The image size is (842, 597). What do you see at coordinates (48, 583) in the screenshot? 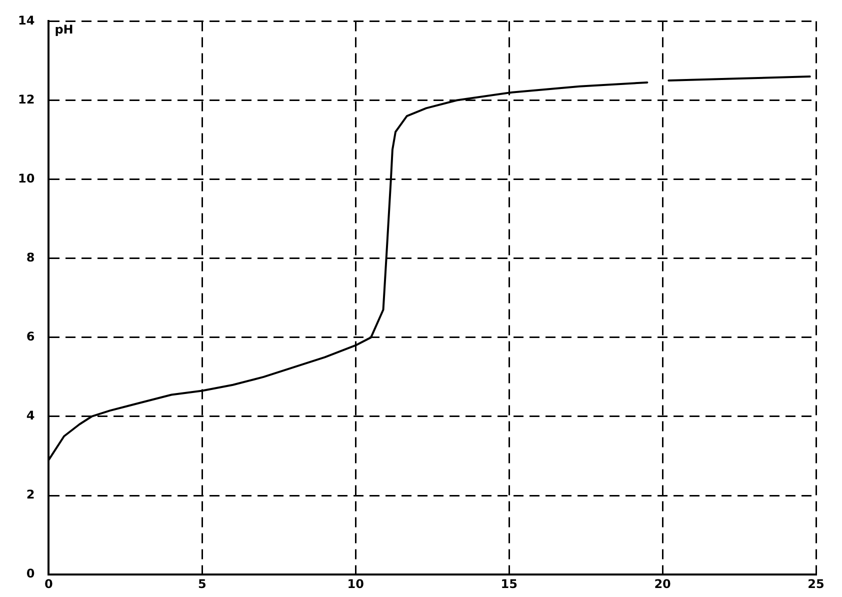
I see `x-tick-label: 0` at bounding box center [48, 583].